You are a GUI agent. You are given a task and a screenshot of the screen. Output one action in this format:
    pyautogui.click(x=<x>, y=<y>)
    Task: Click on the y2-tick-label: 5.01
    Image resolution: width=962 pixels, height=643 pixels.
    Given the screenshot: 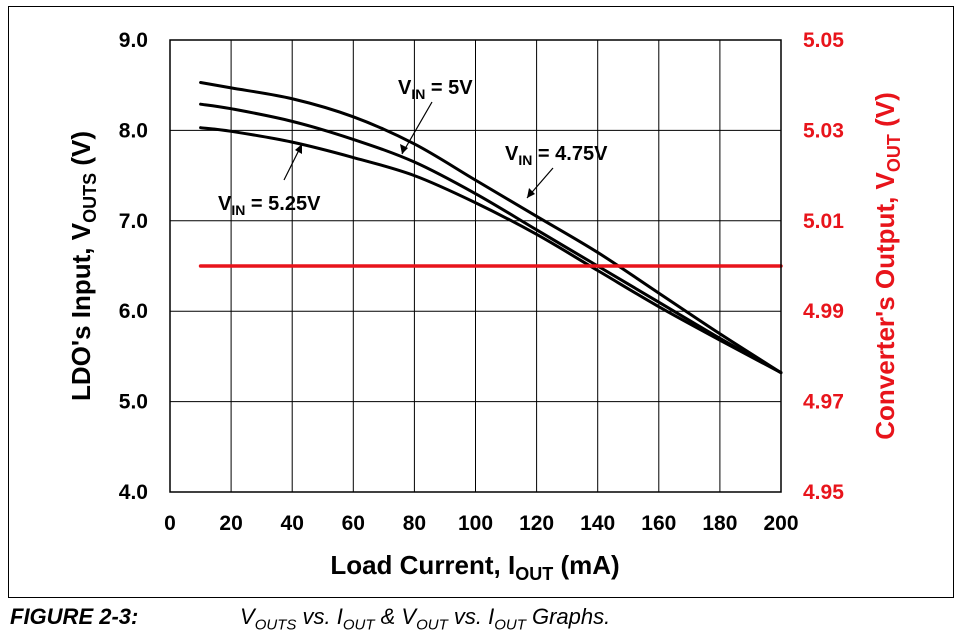 What is the action you would take?
    pyautogui.click(x=823, y=221)
    